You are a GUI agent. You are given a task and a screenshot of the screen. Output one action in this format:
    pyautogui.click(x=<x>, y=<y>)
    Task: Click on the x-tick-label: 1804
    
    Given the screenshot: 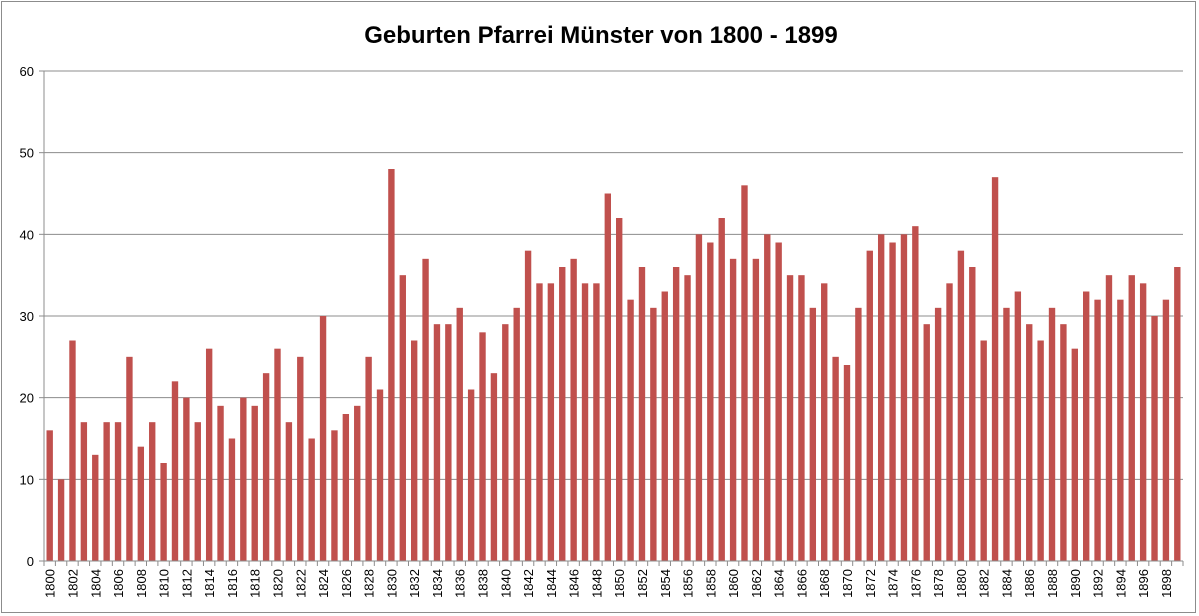 What is the action you would take?
    pyautogui.click(x=95, y=583)
    